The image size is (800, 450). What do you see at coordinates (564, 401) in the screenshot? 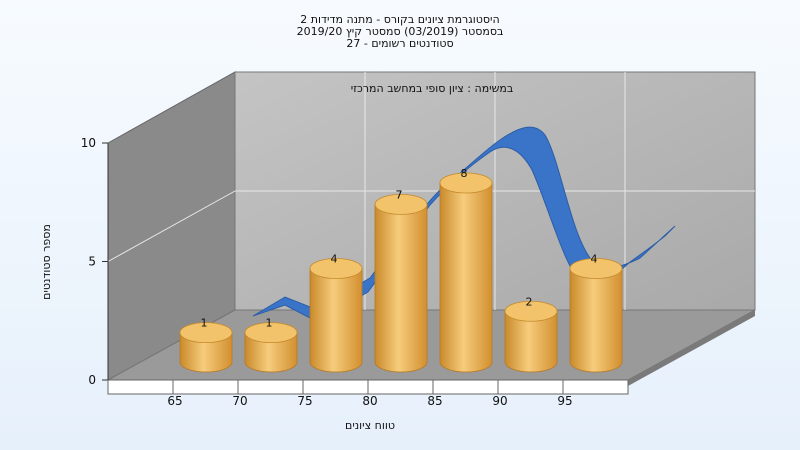
I see `x-tick-label: 95` at bounding box center [564, 401].